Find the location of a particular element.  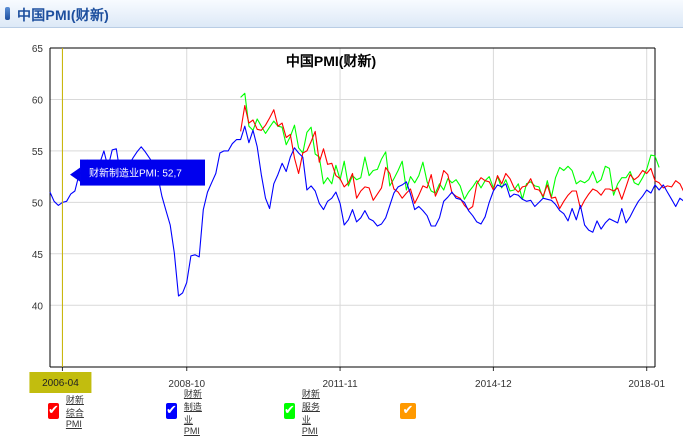

tooltip: 财新制造业PMI: 52,7 is located at coordinates (138, 172).